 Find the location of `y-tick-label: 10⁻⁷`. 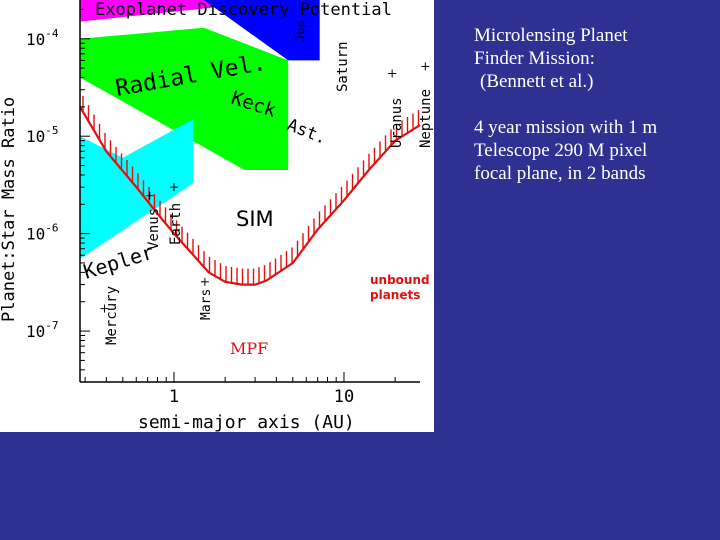

y-tick-label: 10⁻⁷ is located at coordinates (42, 330).